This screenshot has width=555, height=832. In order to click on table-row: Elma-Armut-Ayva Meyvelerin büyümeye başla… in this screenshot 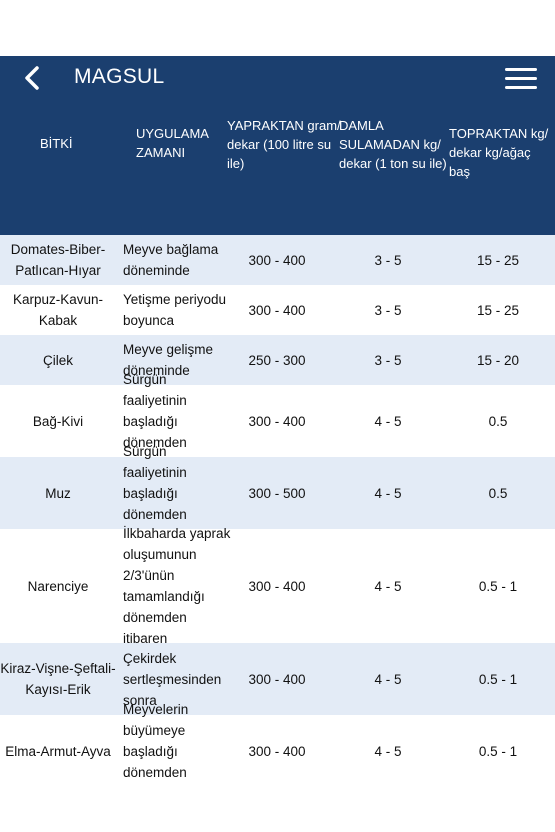, I will do `click(277, 740)`.